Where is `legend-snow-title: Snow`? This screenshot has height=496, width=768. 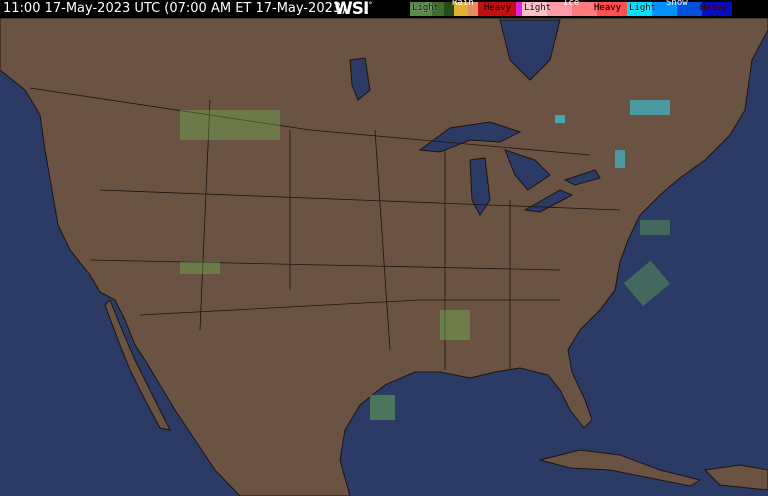 legend-snow-title: Snow is located at coordinates (677, 4).